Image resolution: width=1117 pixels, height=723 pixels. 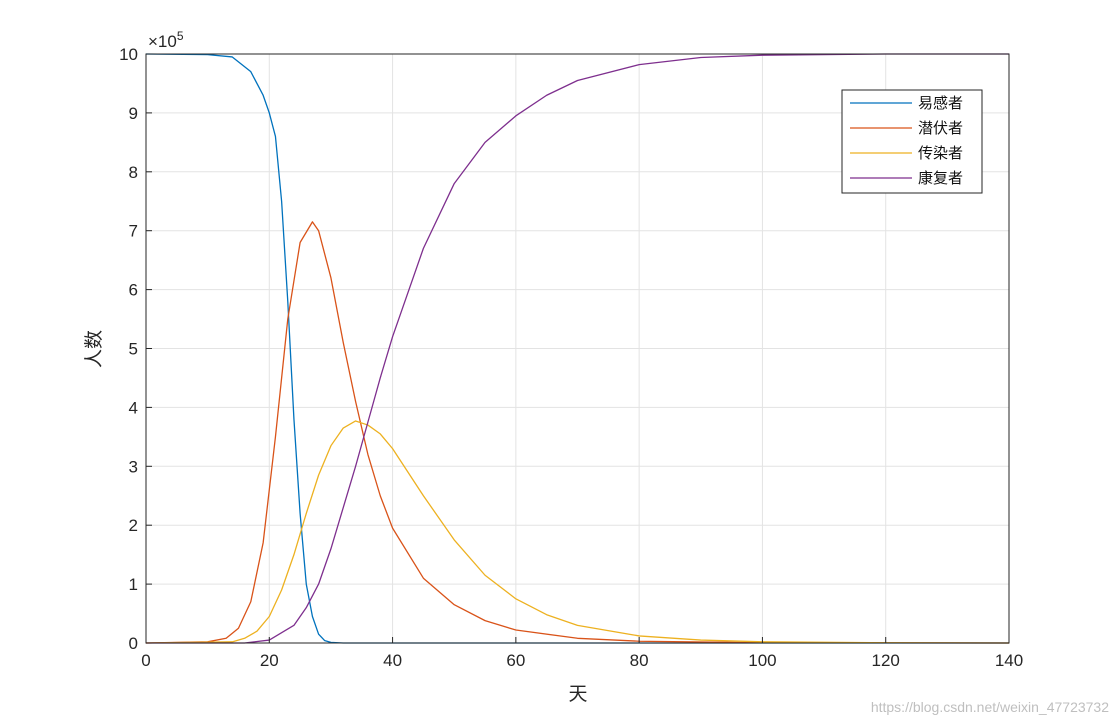 What do you see at coordinates (133, 525) in the screenshot?
I see `y-tick-label: 2` at bounding box center [133, 525].